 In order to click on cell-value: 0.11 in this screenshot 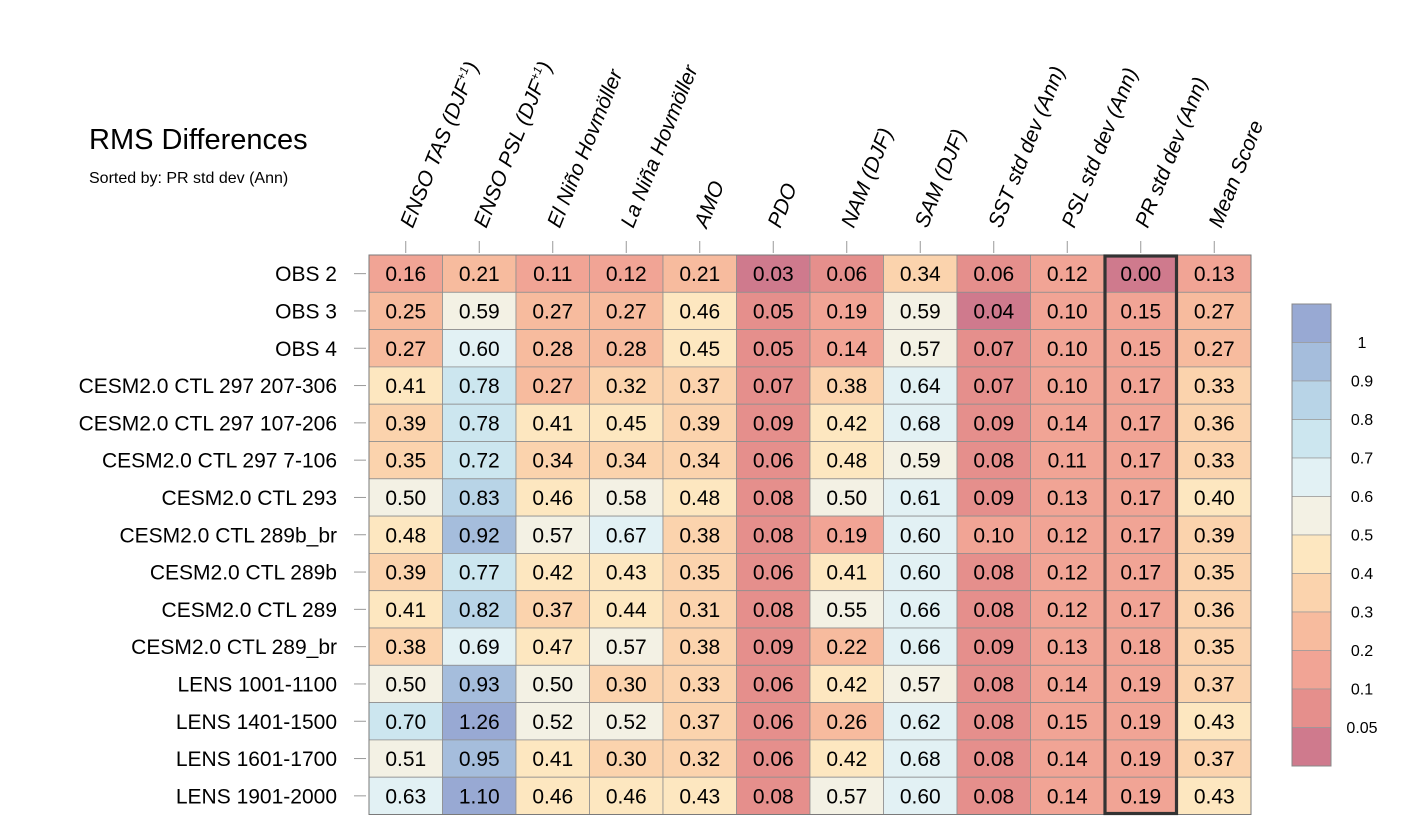, I will do `click(1067, 461)`.